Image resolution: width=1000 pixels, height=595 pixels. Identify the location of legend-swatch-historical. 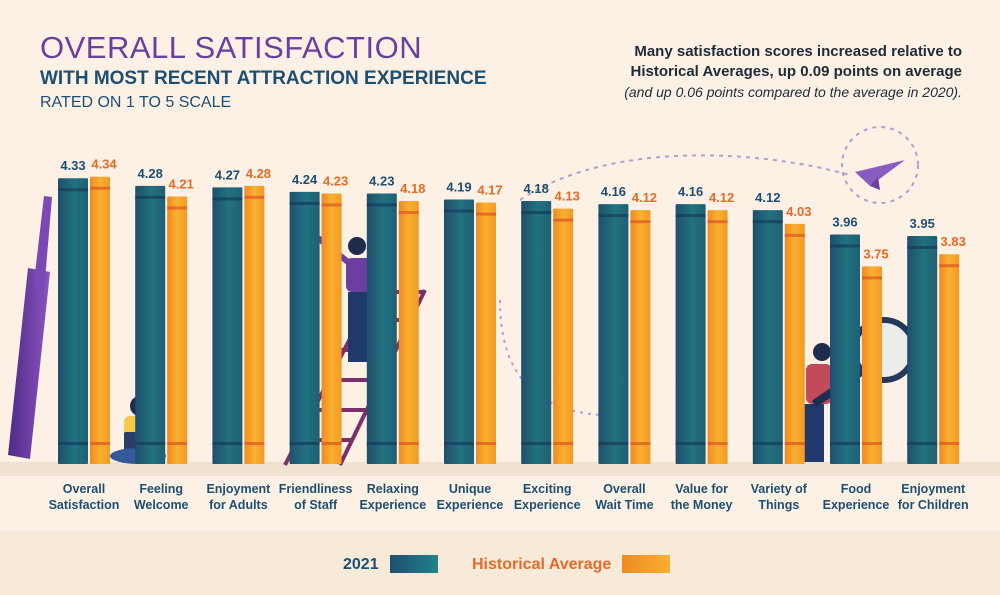
(646, 564).